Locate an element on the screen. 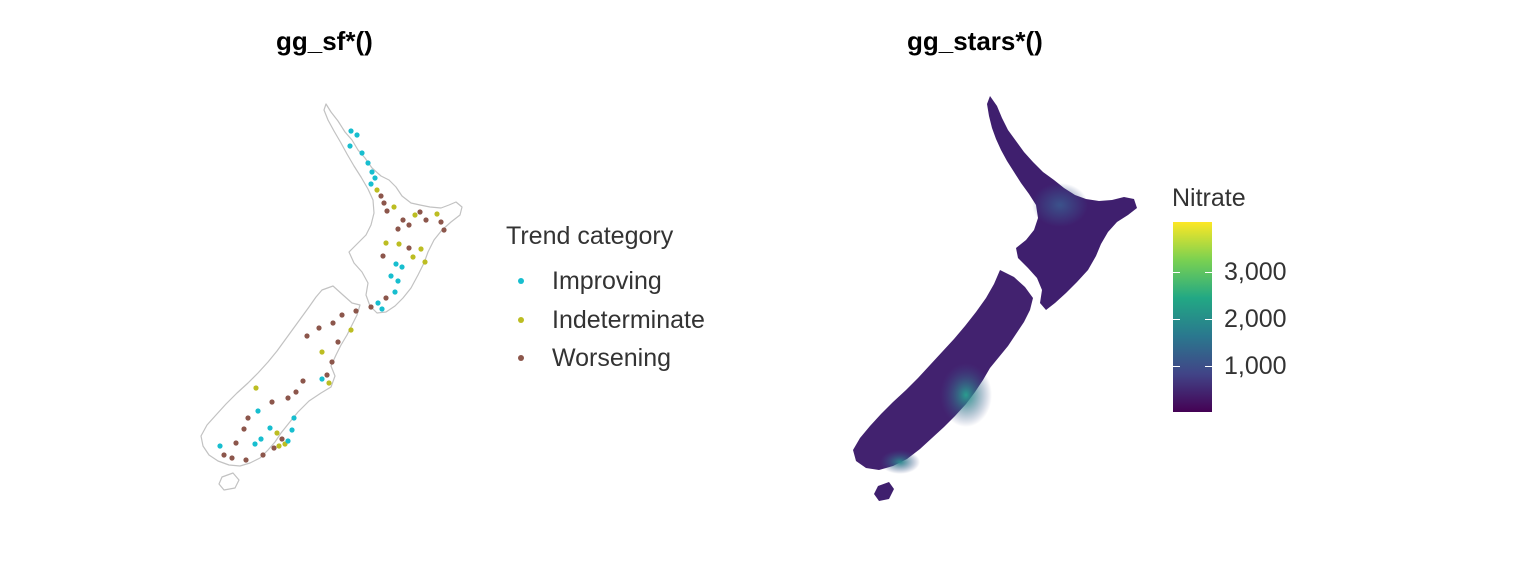  right-map is located at coordinates (995, 298).